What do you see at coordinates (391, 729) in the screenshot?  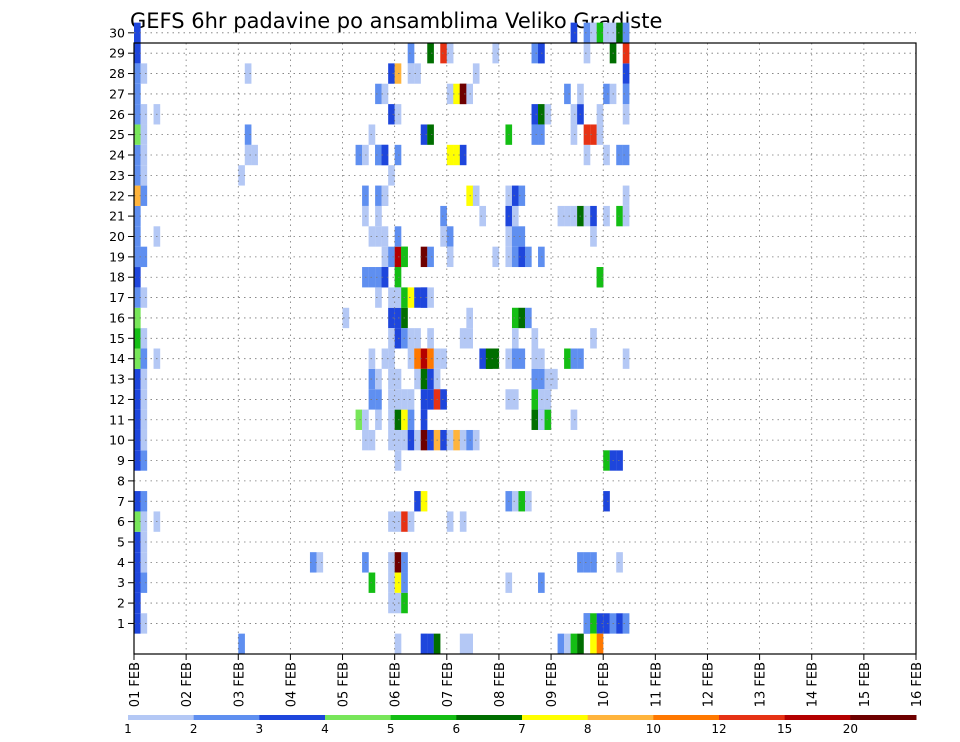 I see `legend-label: 5` at bounding box center [391, 729].